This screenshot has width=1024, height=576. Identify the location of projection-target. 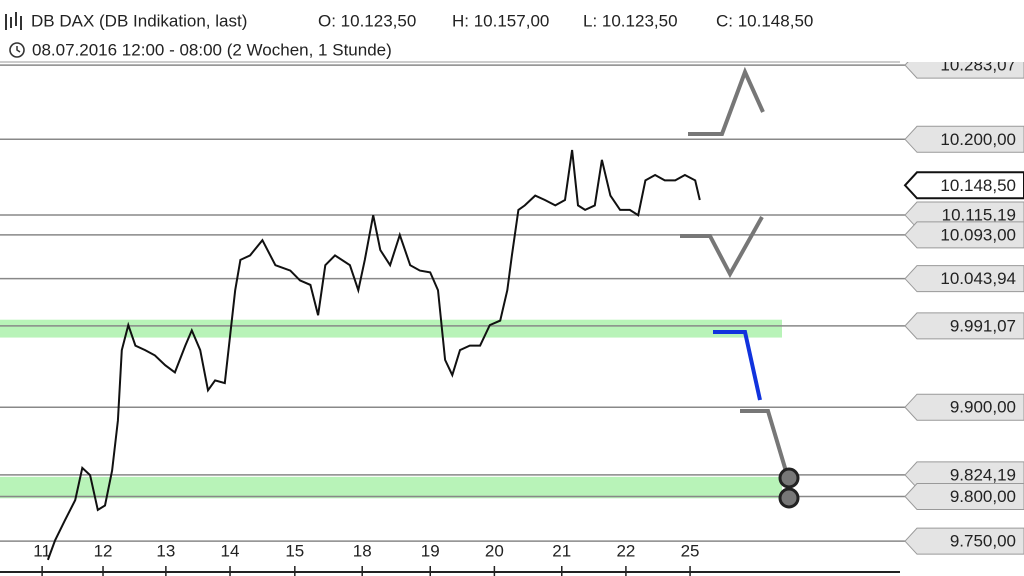
(765, 444).